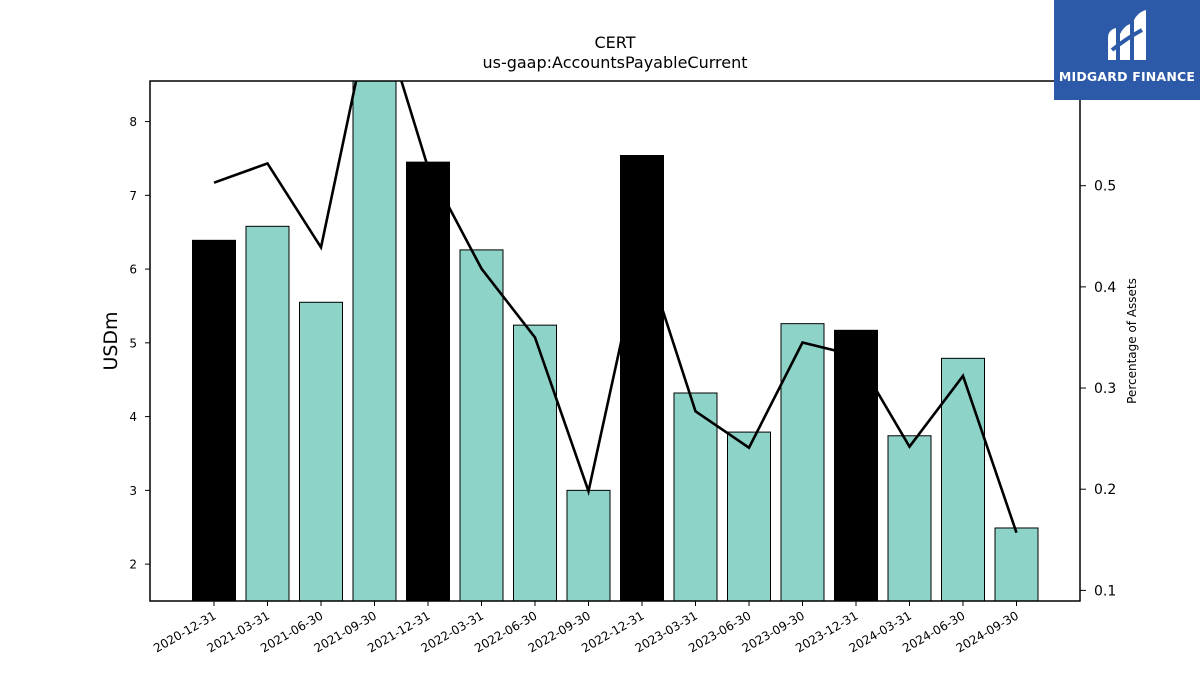  I want to click on y2-tick-label: 0.2, so click(1105, 490).